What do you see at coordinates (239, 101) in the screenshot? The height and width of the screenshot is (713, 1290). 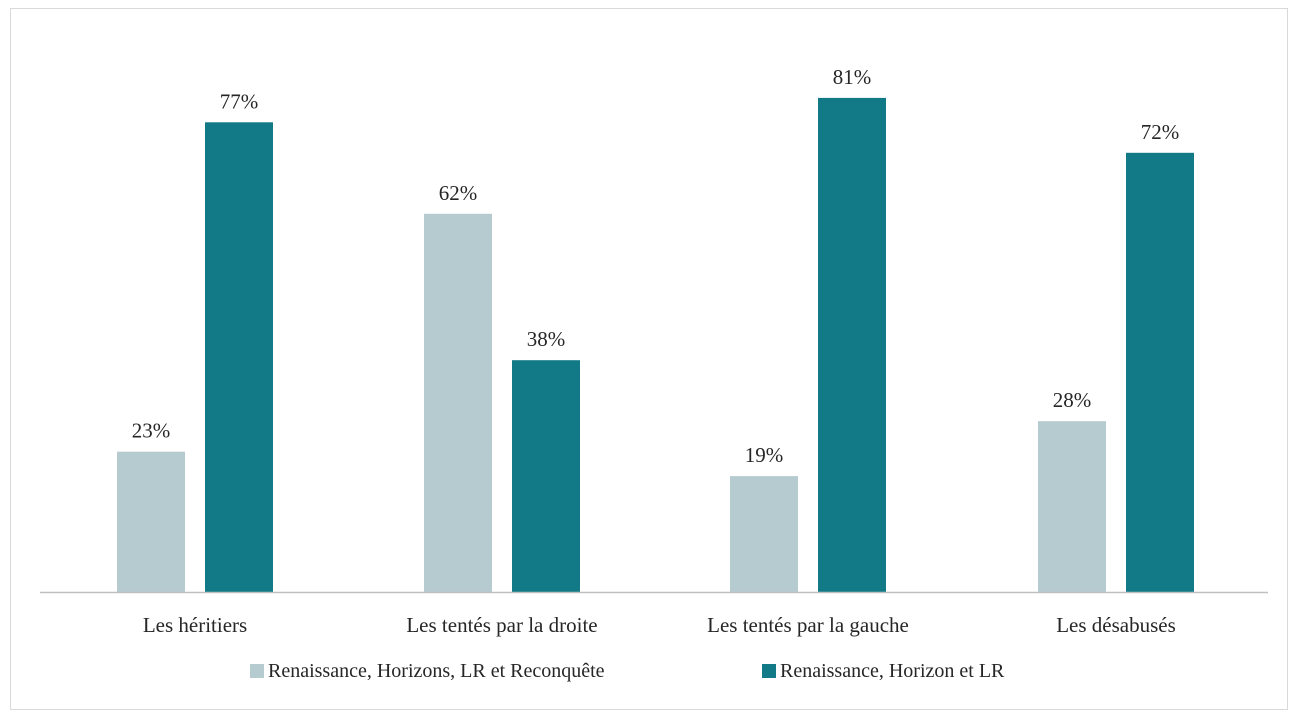 I see `data-label-series2-0: 77%` at bounding box center [239, 101].